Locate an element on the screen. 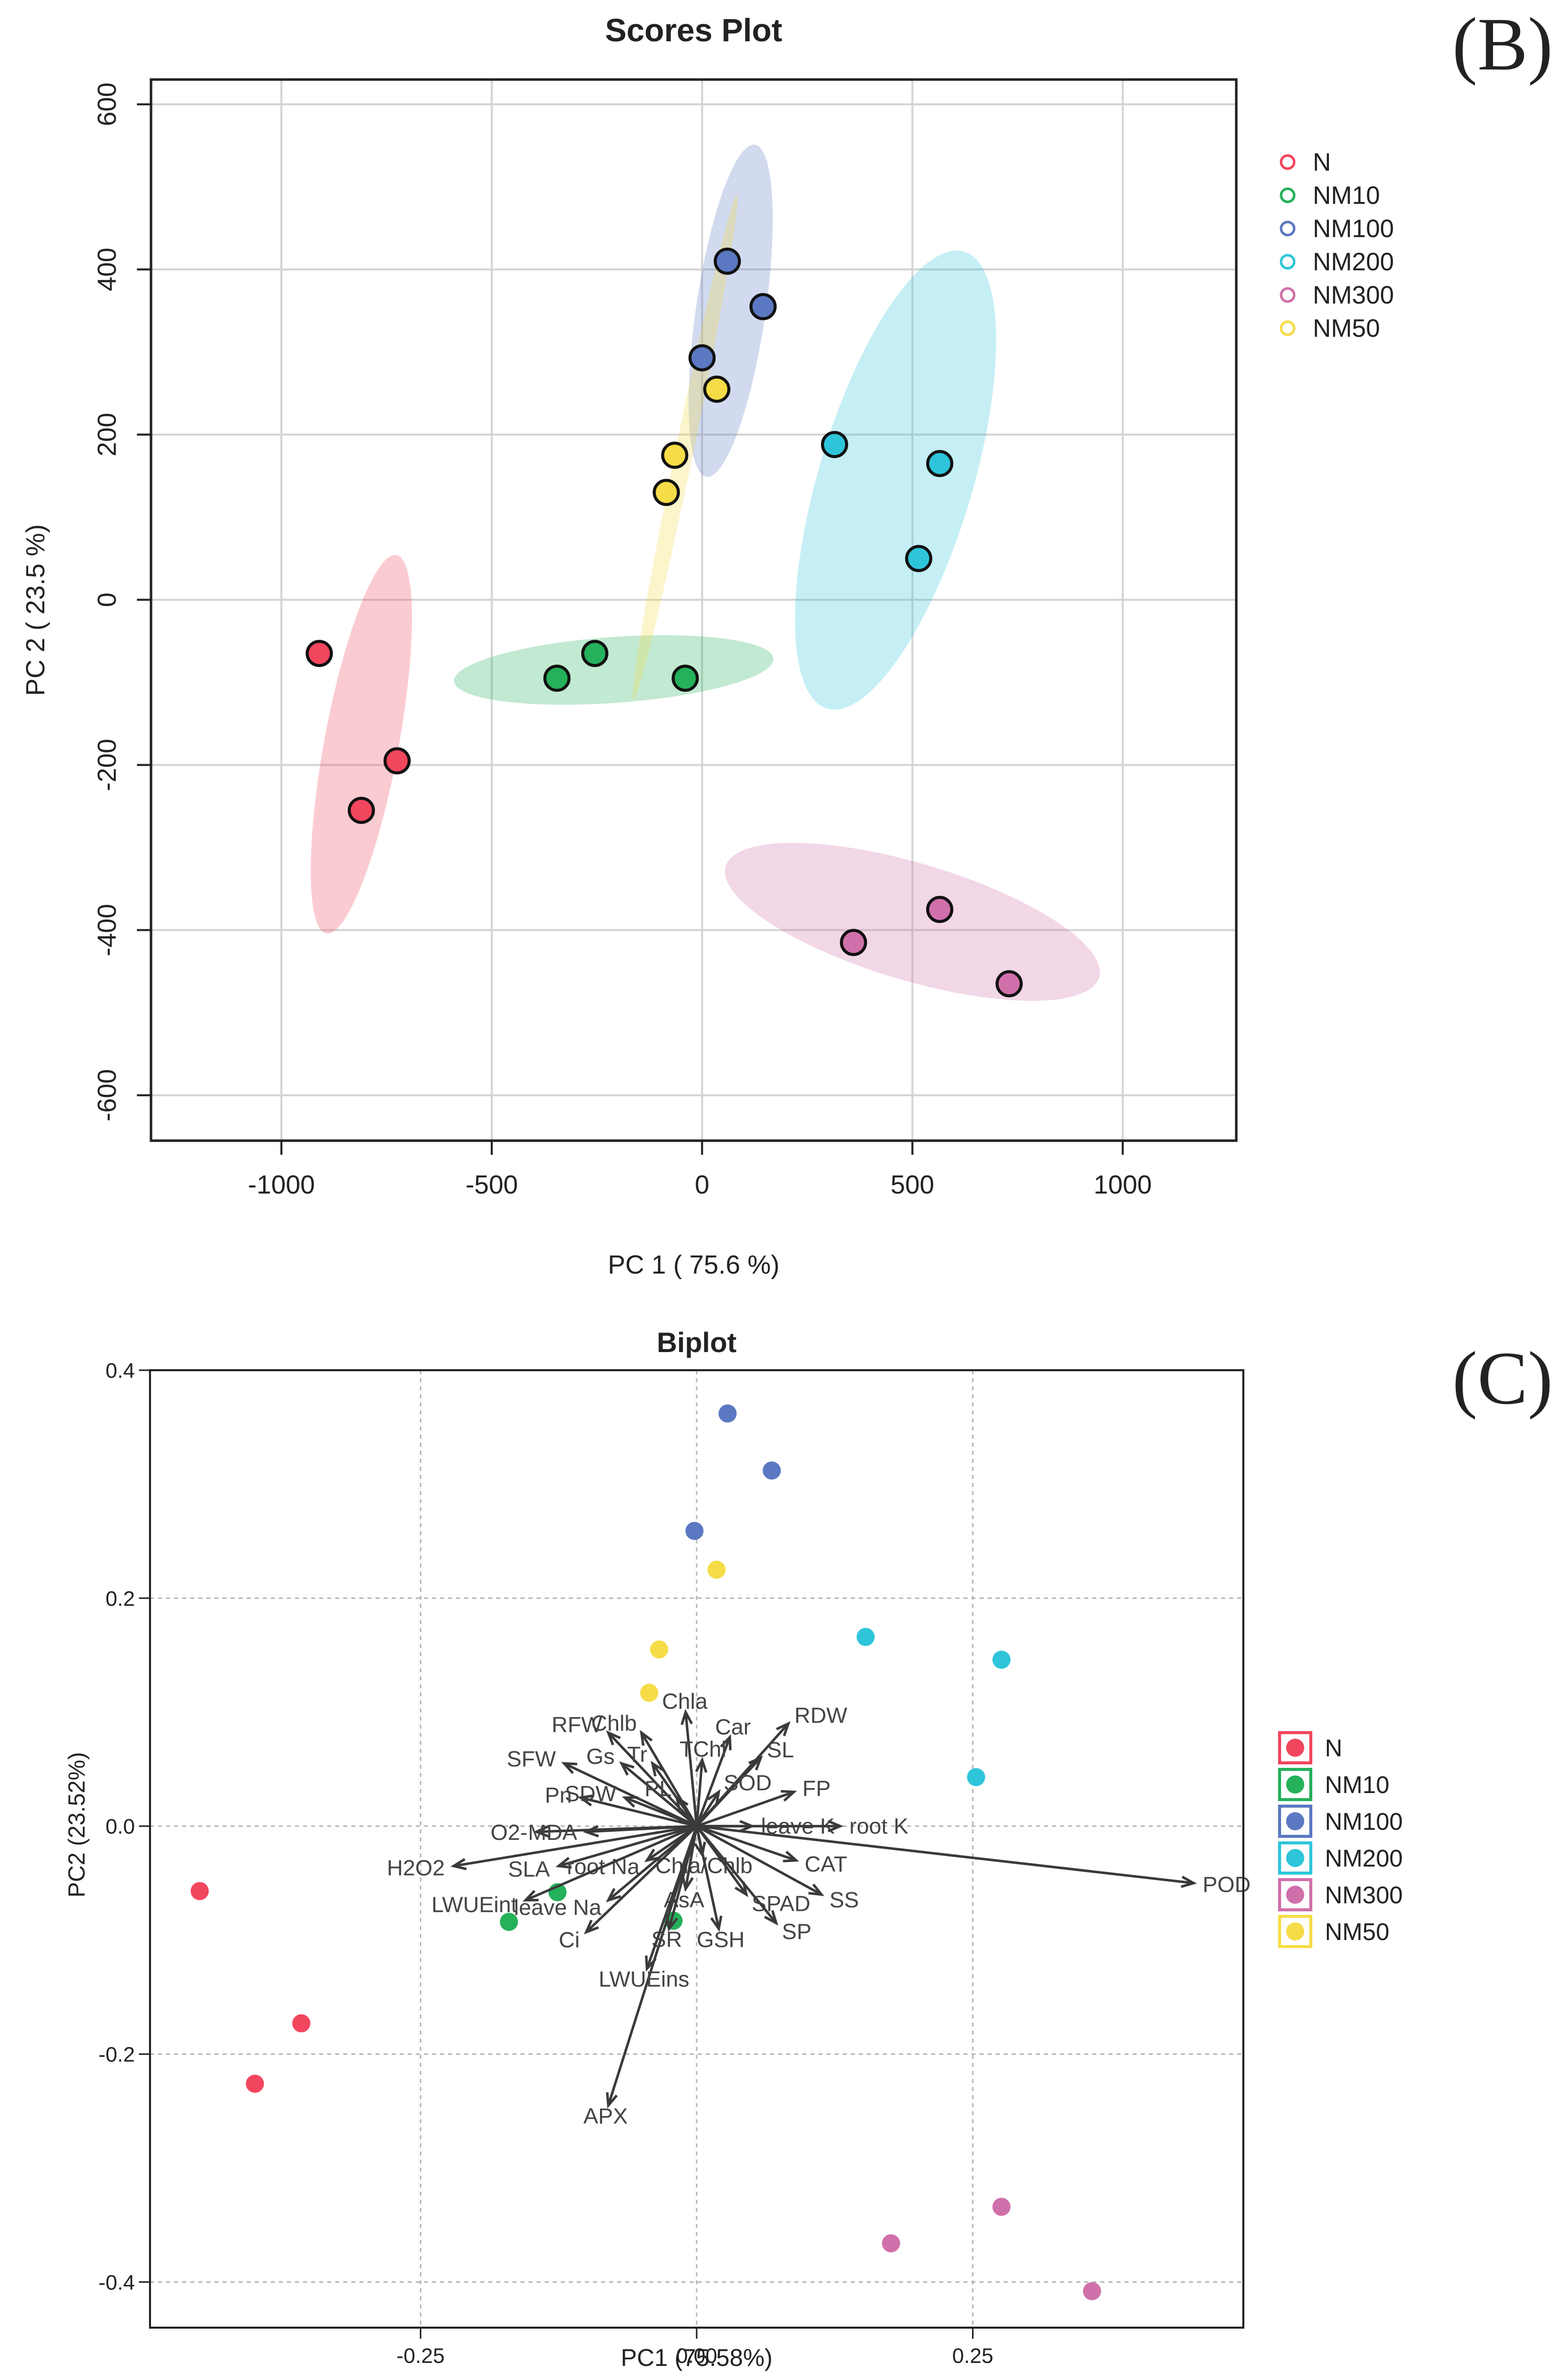  panel-label-c: (C) is located at coordinates (1503, 1378).